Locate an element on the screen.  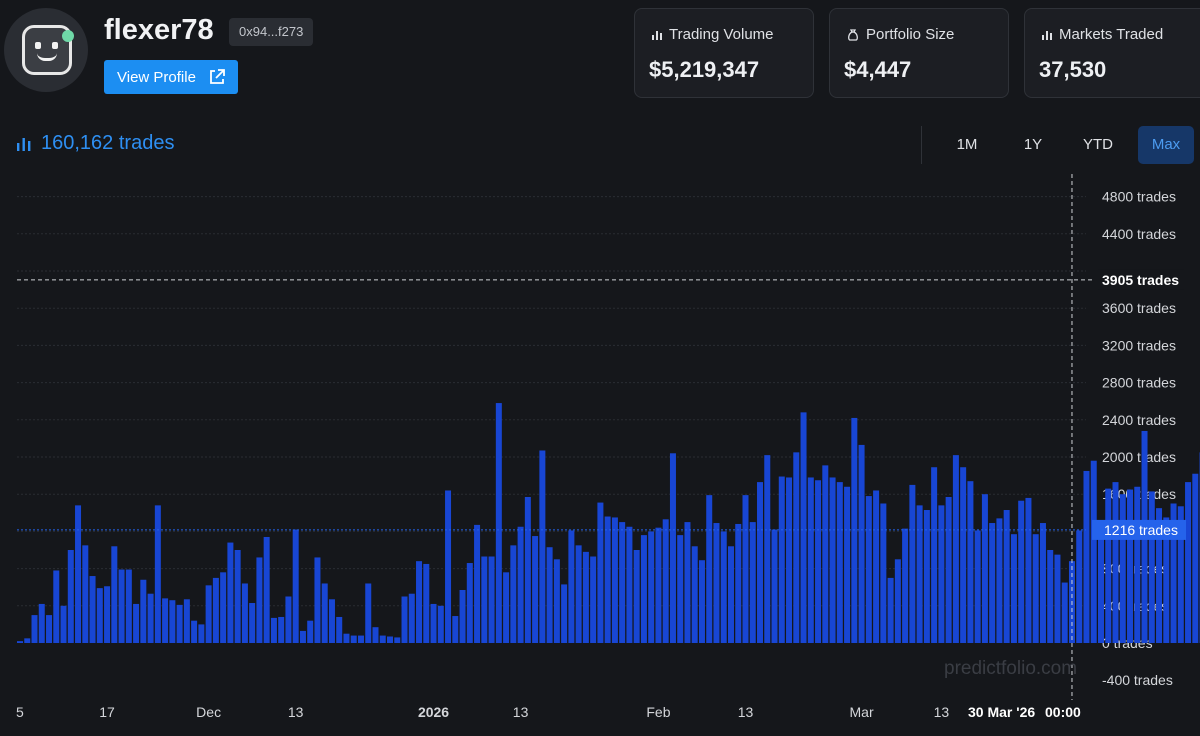
bar-chart-icon is located at coordinates (657, 35).